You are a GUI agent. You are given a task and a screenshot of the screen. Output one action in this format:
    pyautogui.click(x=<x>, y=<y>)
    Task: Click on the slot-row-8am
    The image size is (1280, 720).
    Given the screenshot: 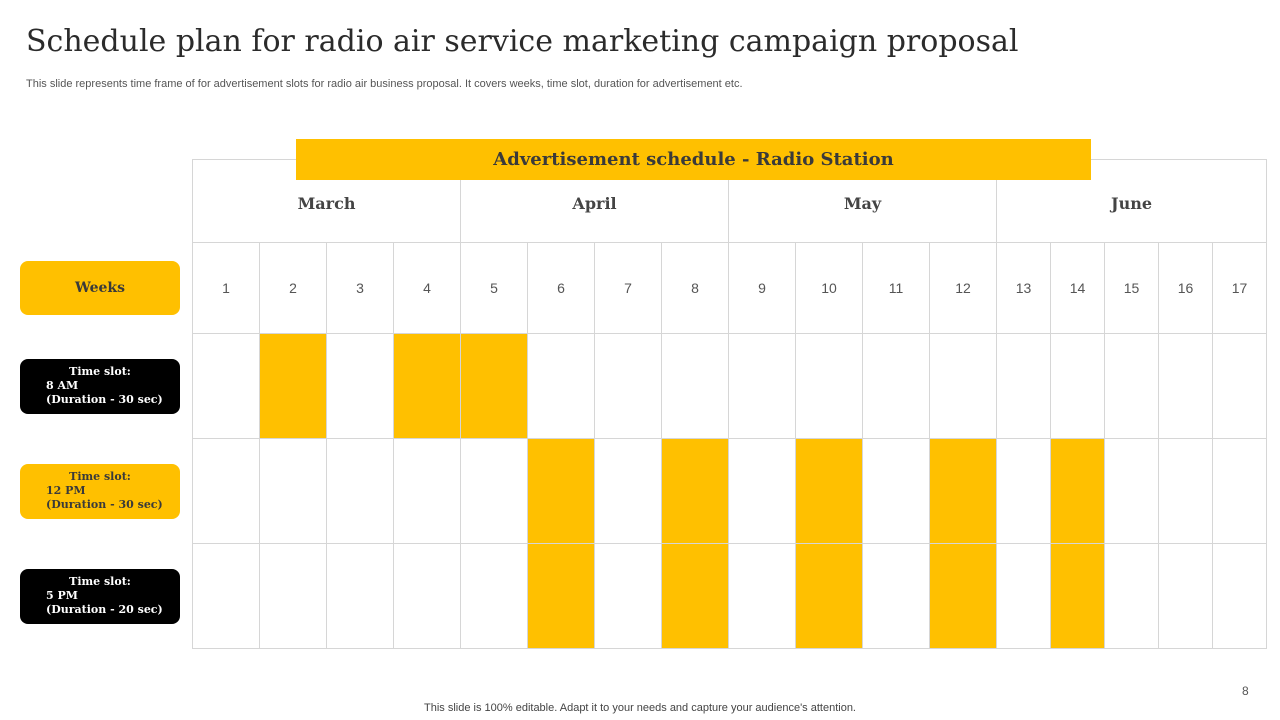 What is the action you would take?
    pyautogui.click(x=730, y=386)
    